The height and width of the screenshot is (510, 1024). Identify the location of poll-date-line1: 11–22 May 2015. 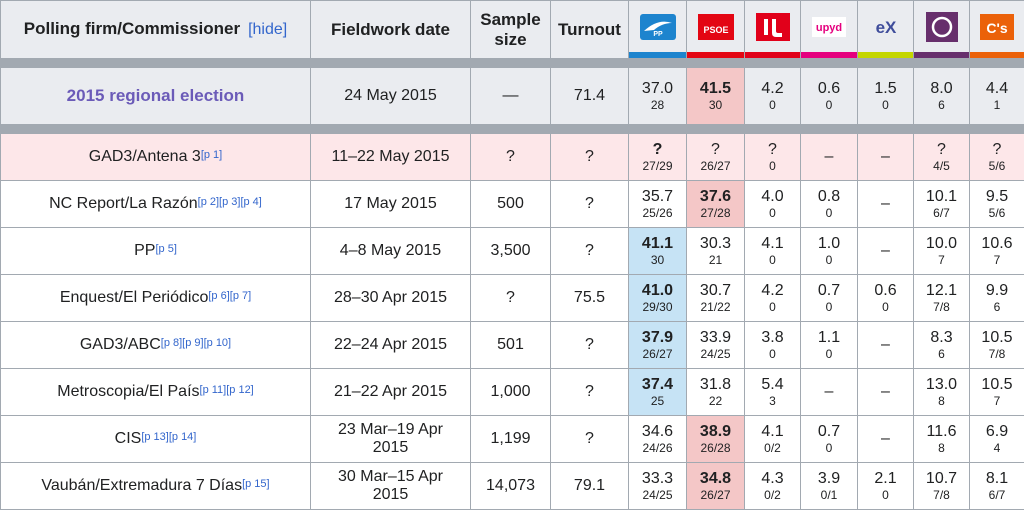
(390, 156).